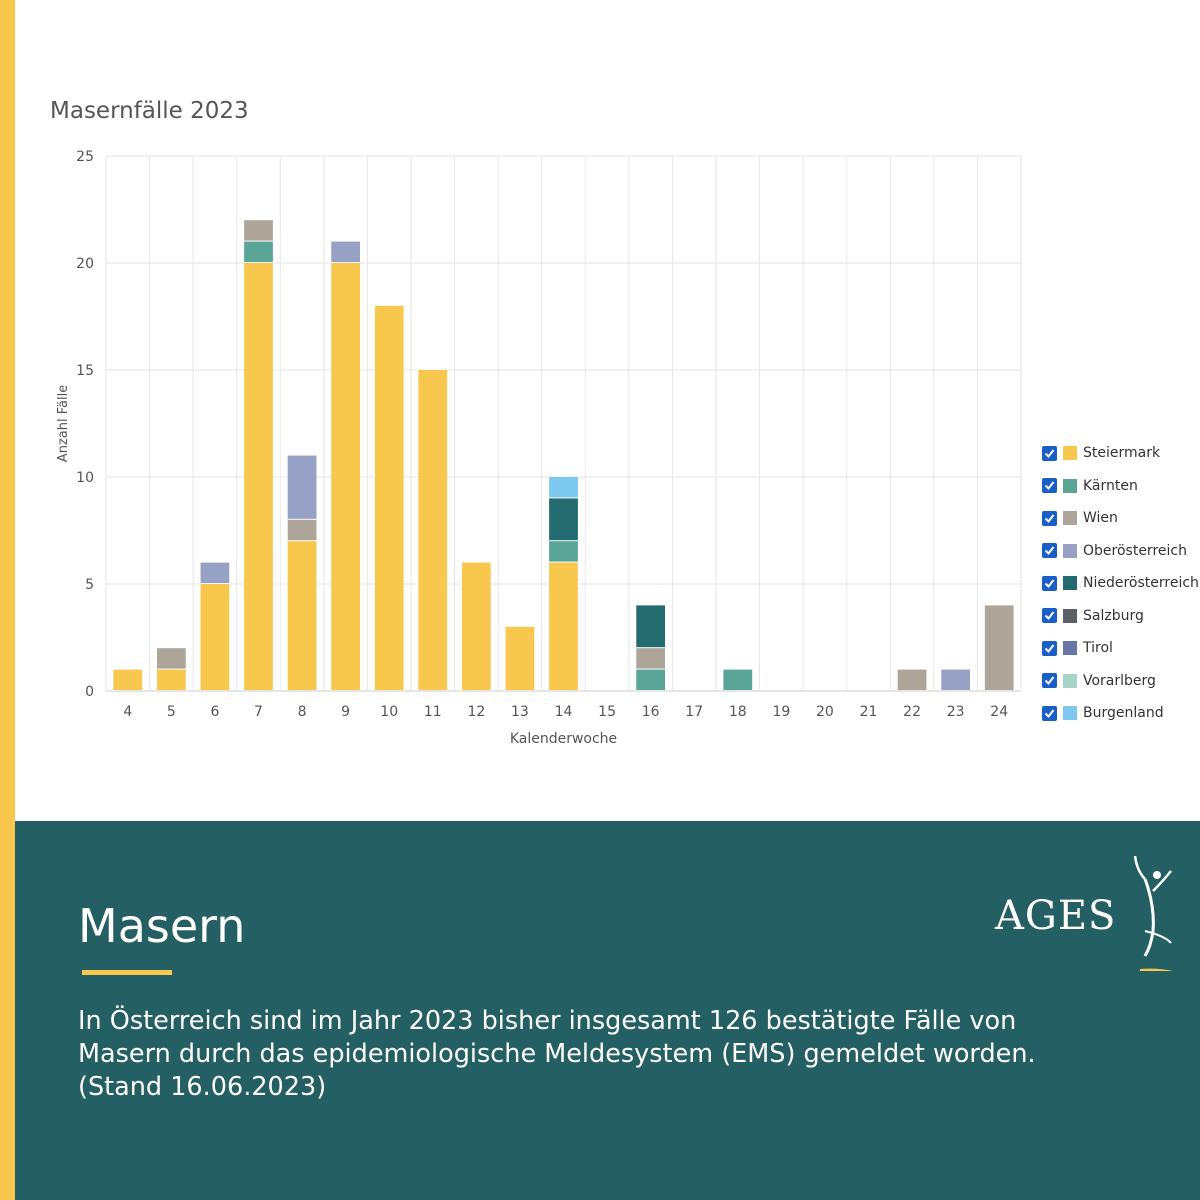 This screenshot has height=1200, width=1200. I want to click on x-tick-label: 6, so click(214, 712).